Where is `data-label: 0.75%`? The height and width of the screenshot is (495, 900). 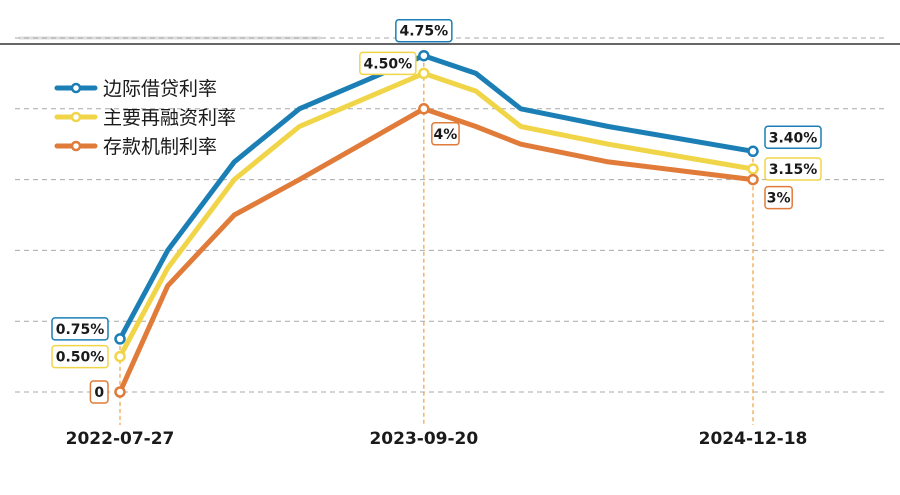 data-label: 0.75% is located at coordinates (80, 330).